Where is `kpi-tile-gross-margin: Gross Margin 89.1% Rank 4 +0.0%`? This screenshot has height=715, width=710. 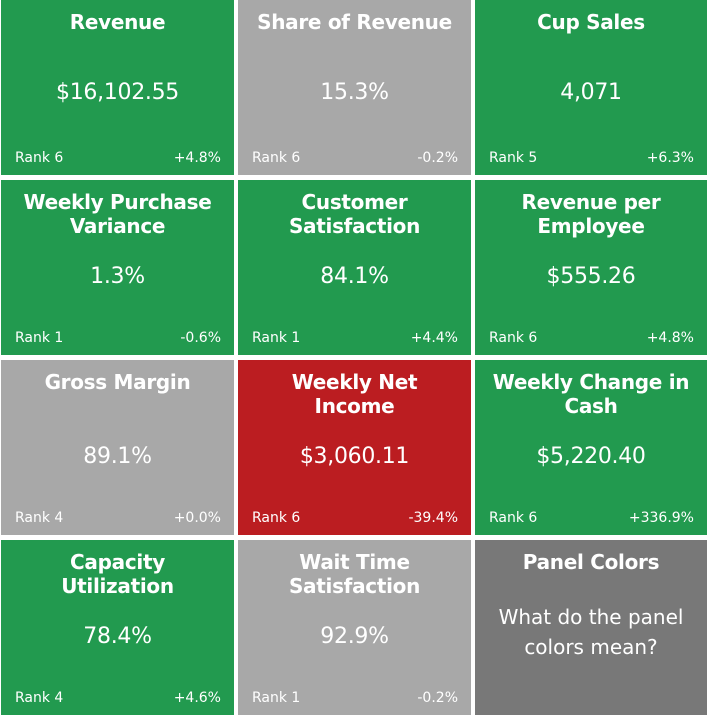 kpi-tile-gross-margin: Gross Margin 89.1% Rank 4 +0.0% is located at coordinates (117, 447).